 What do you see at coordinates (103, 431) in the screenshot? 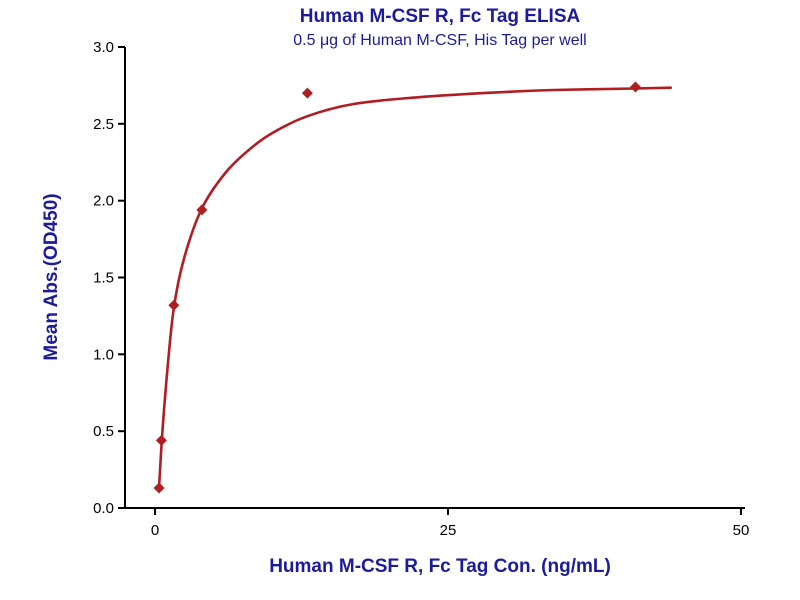
I see `y-tick-label: 0.5` at bounding box center [103, 431].